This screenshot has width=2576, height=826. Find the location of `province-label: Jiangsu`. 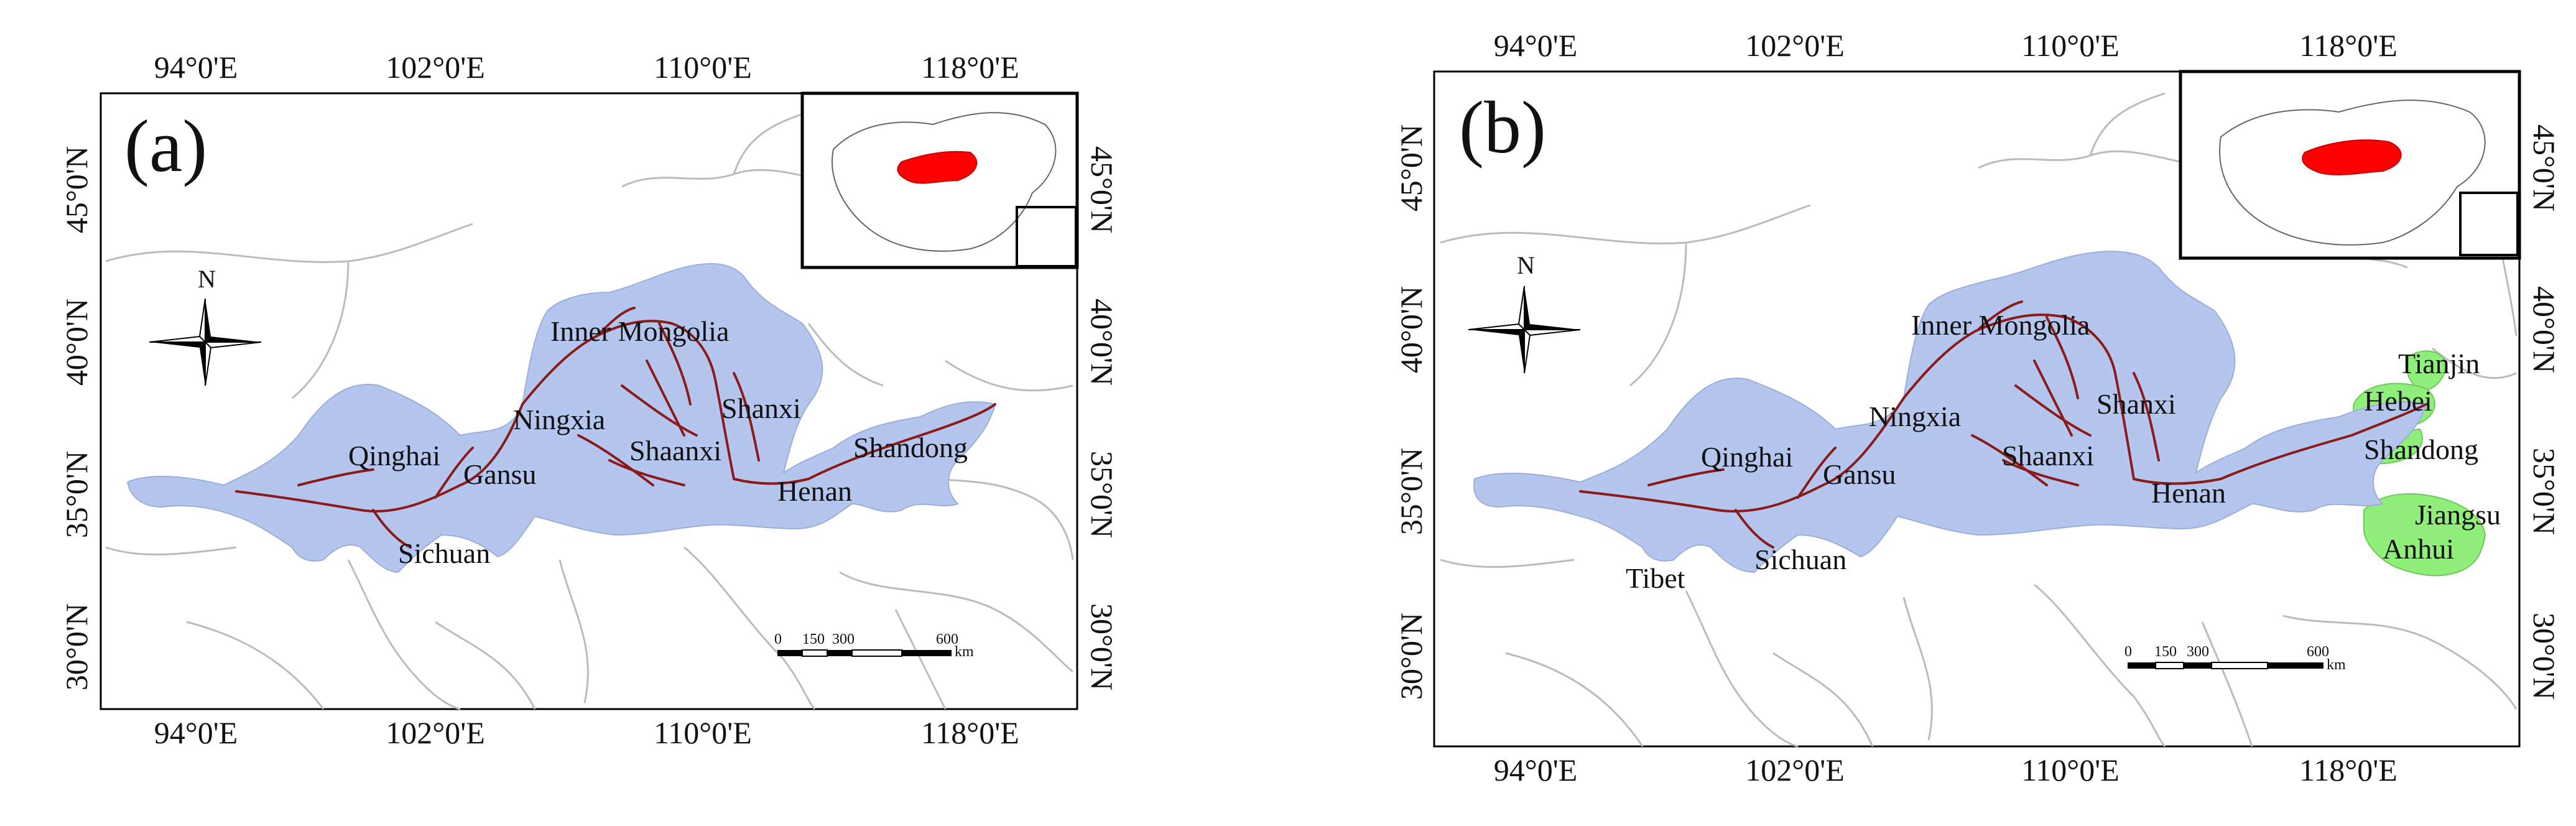

province-label: Jiangsu is located at coordinates (2458, 515).